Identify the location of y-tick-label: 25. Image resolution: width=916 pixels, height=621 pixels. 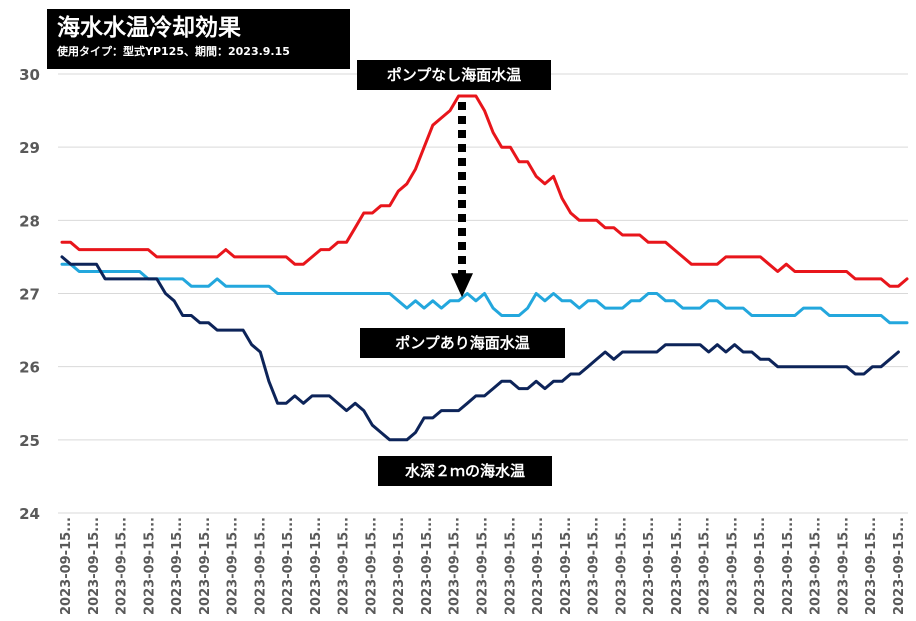
(29, 441).